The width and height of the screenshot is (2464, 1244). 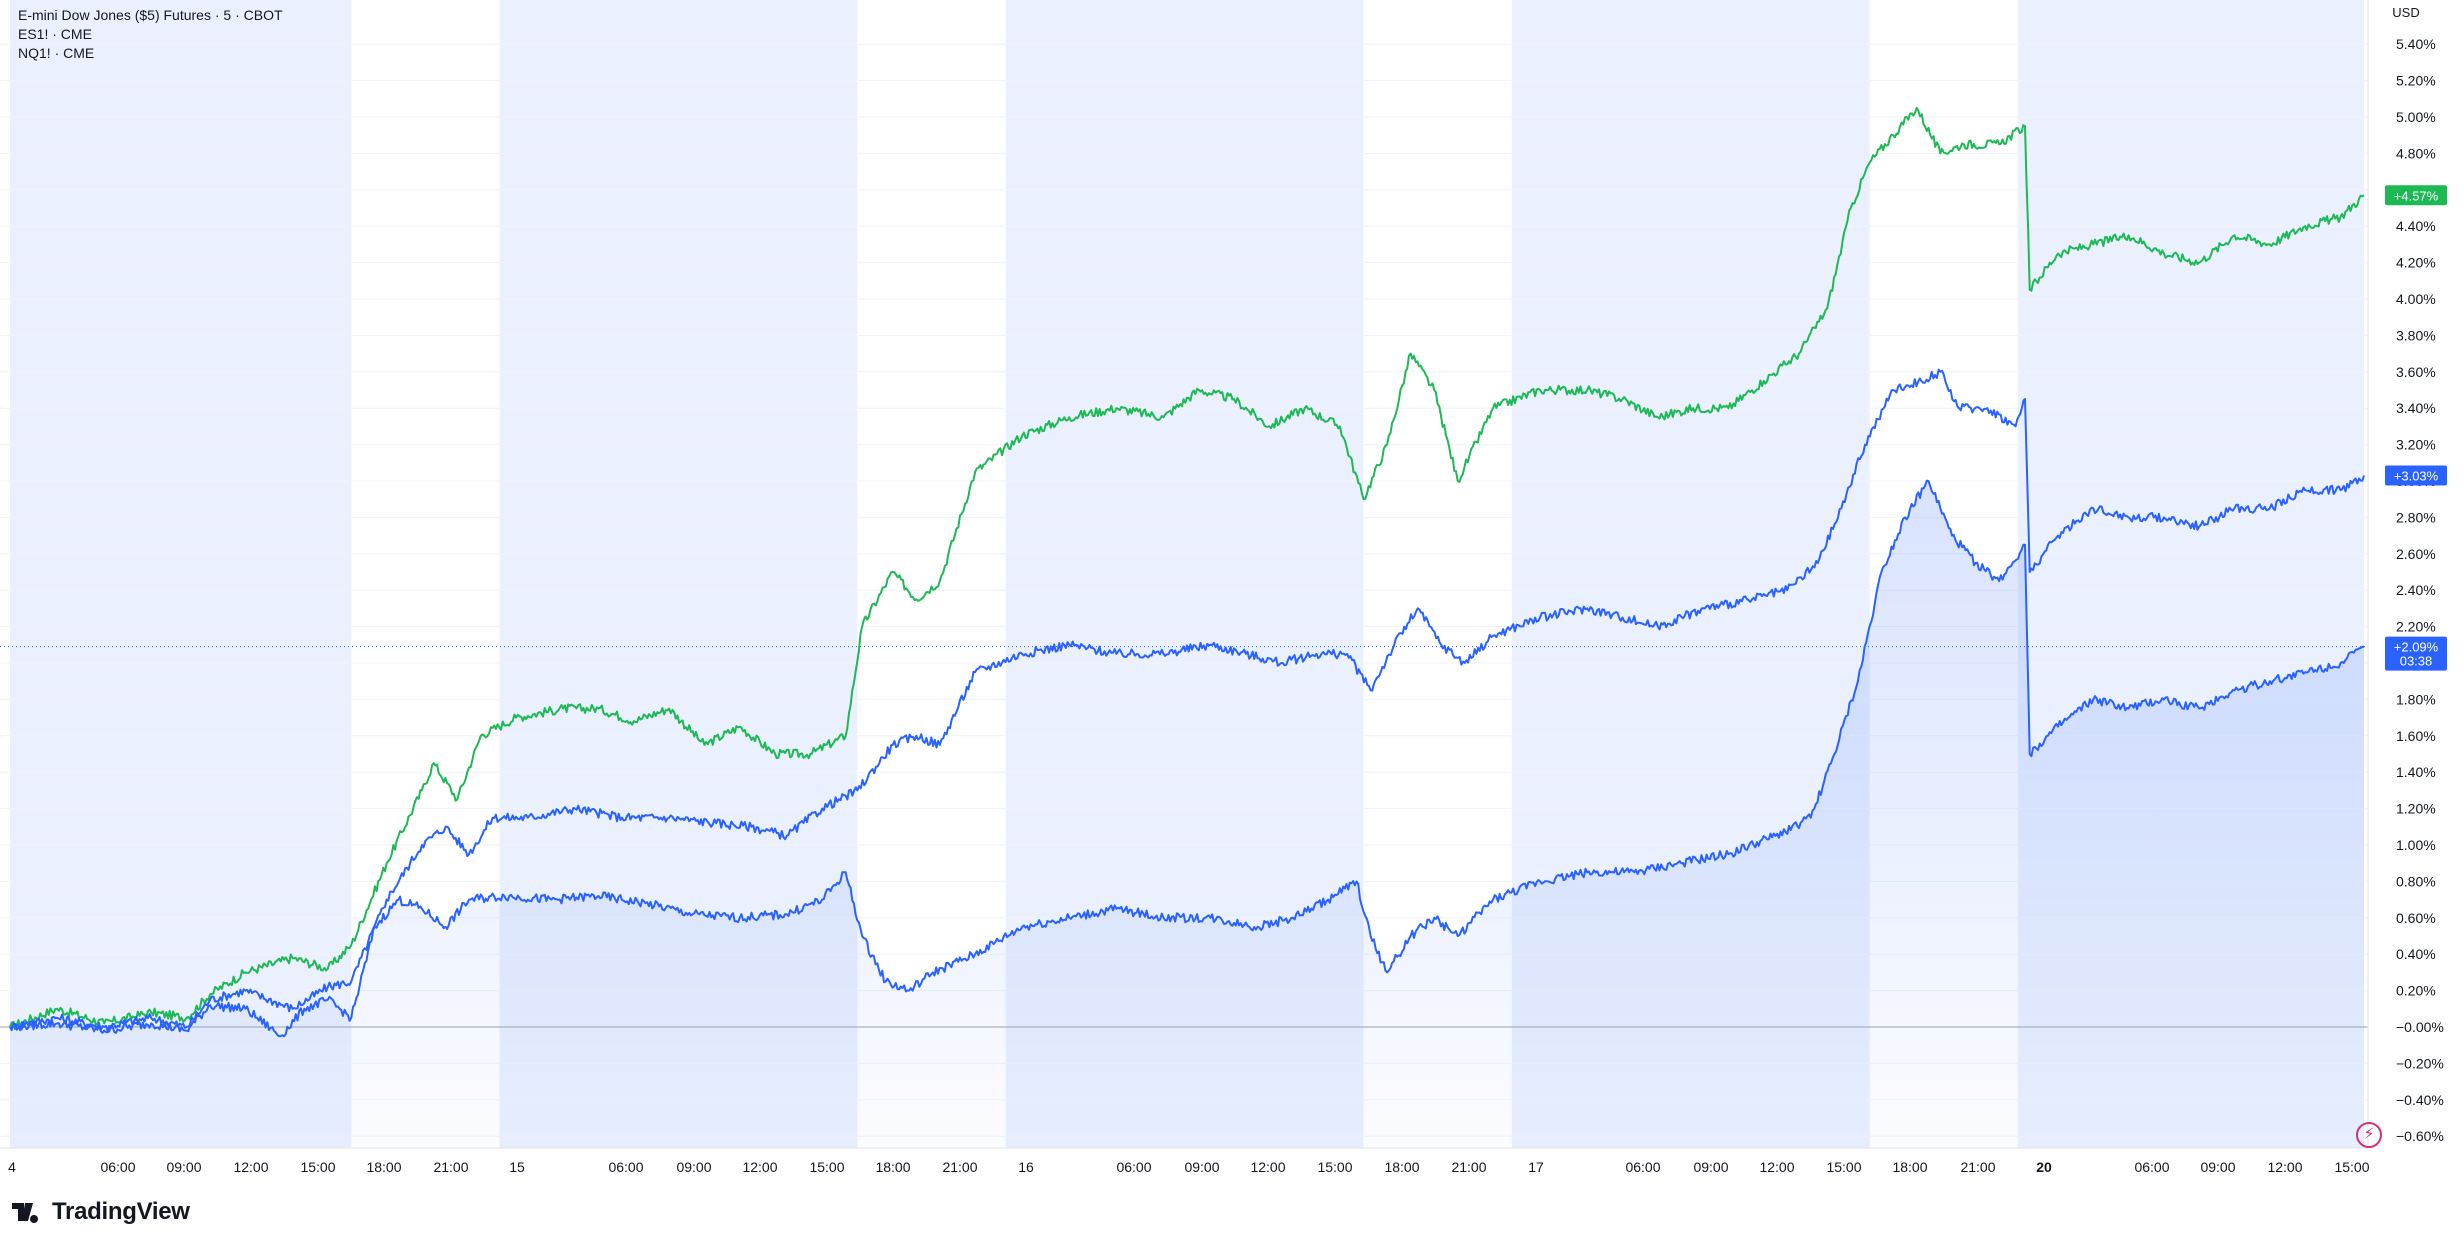 What do you see at coordinates (2416, 736) in the screenshot?
I see `y-tick-label: 1.60%` at bounding box center [2416, 736].